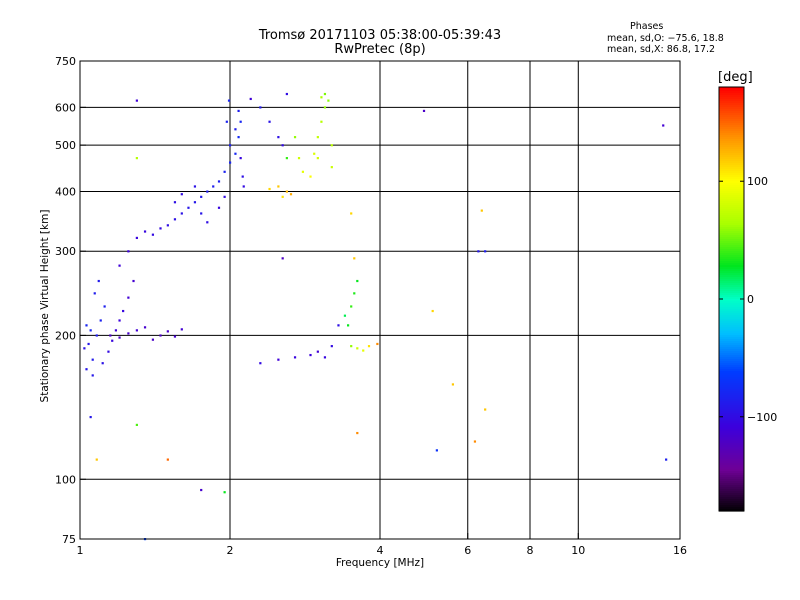 This screenshot has width=800, height=600. Describe the element at coordinates (380, 563) in the screenshot. I see `x-axis-label: Frequency [MHz]` at that location.